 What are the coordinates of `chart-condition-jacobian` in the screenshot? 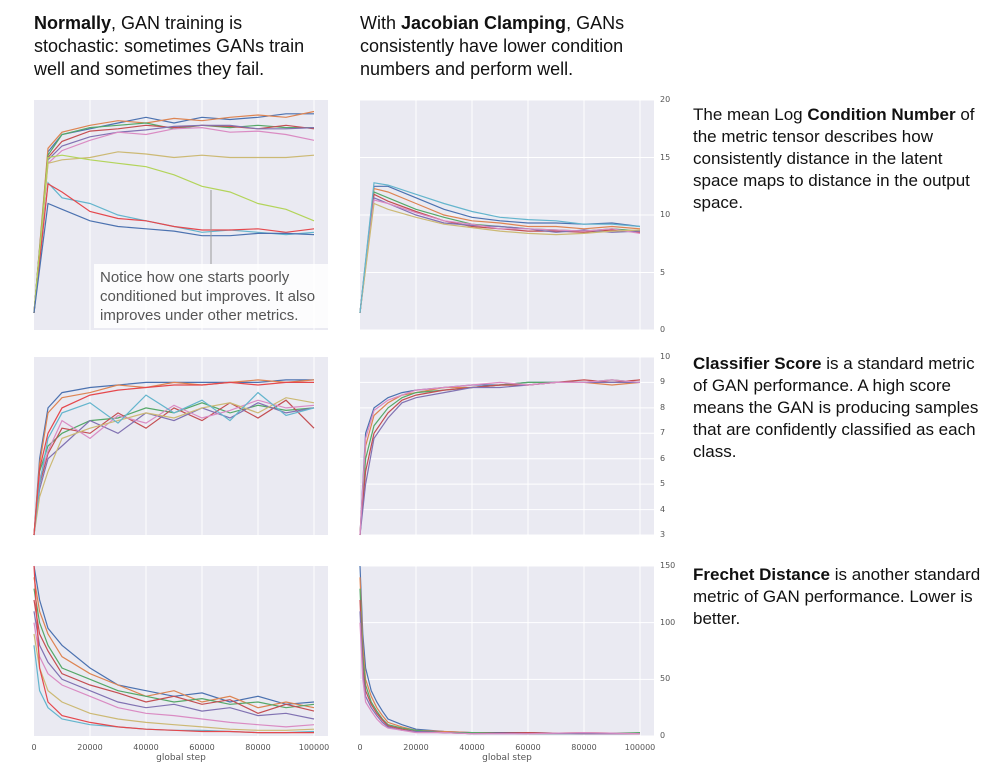 It's located at (506, 215).